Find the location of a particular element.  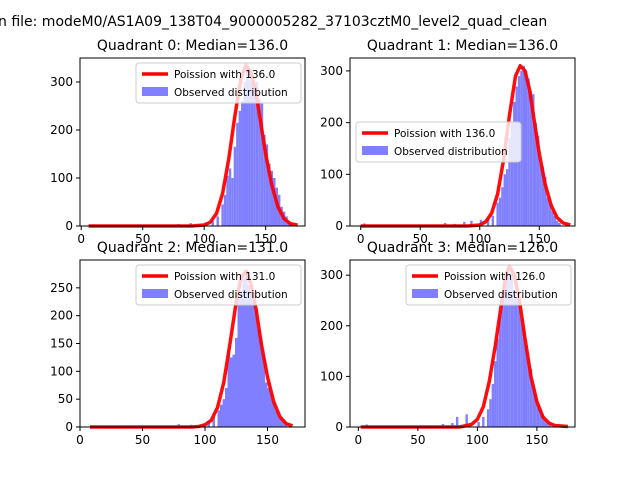

poisson-curve is located at coordinates (465, 146).